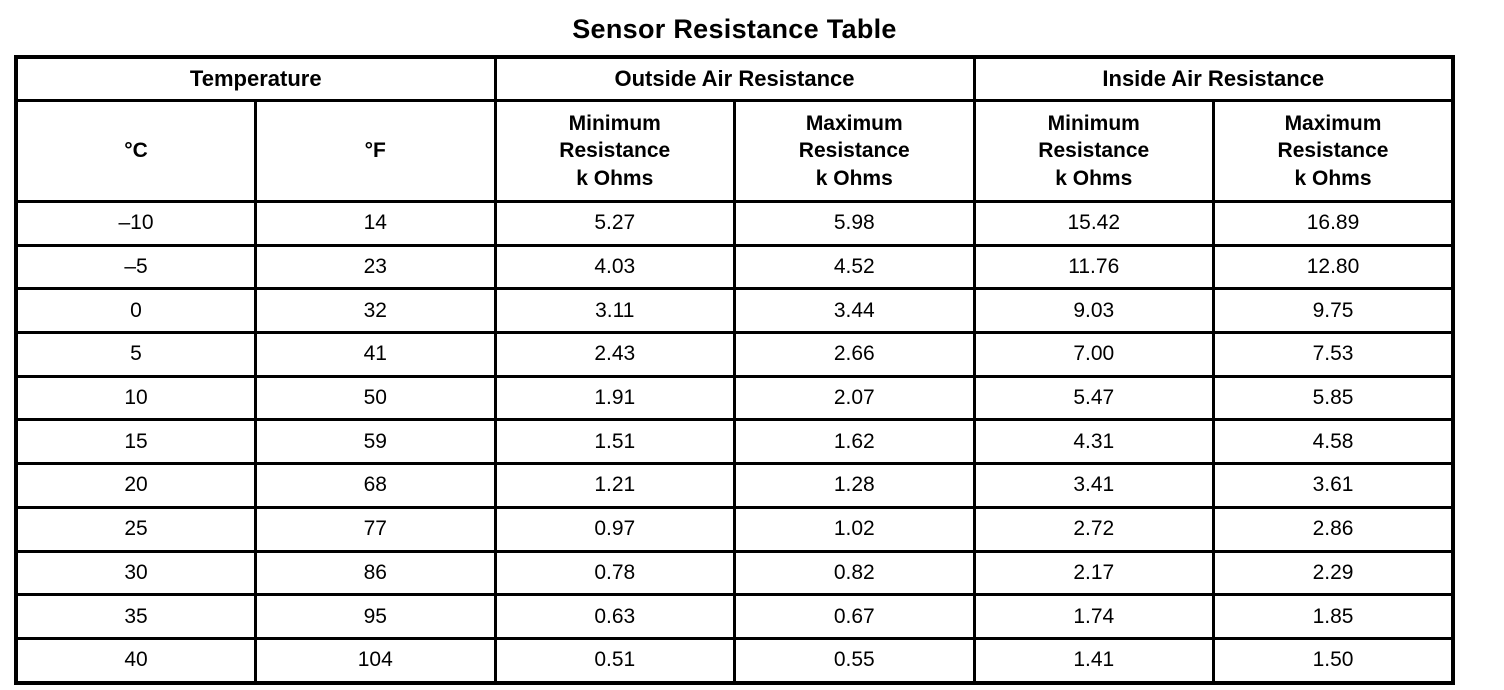 This screenshot has height=690, width=1504. What do you see at coordinates (135, 354) in the screenshot?
I see `table-cell: 5` at bounding box center [135, 354].